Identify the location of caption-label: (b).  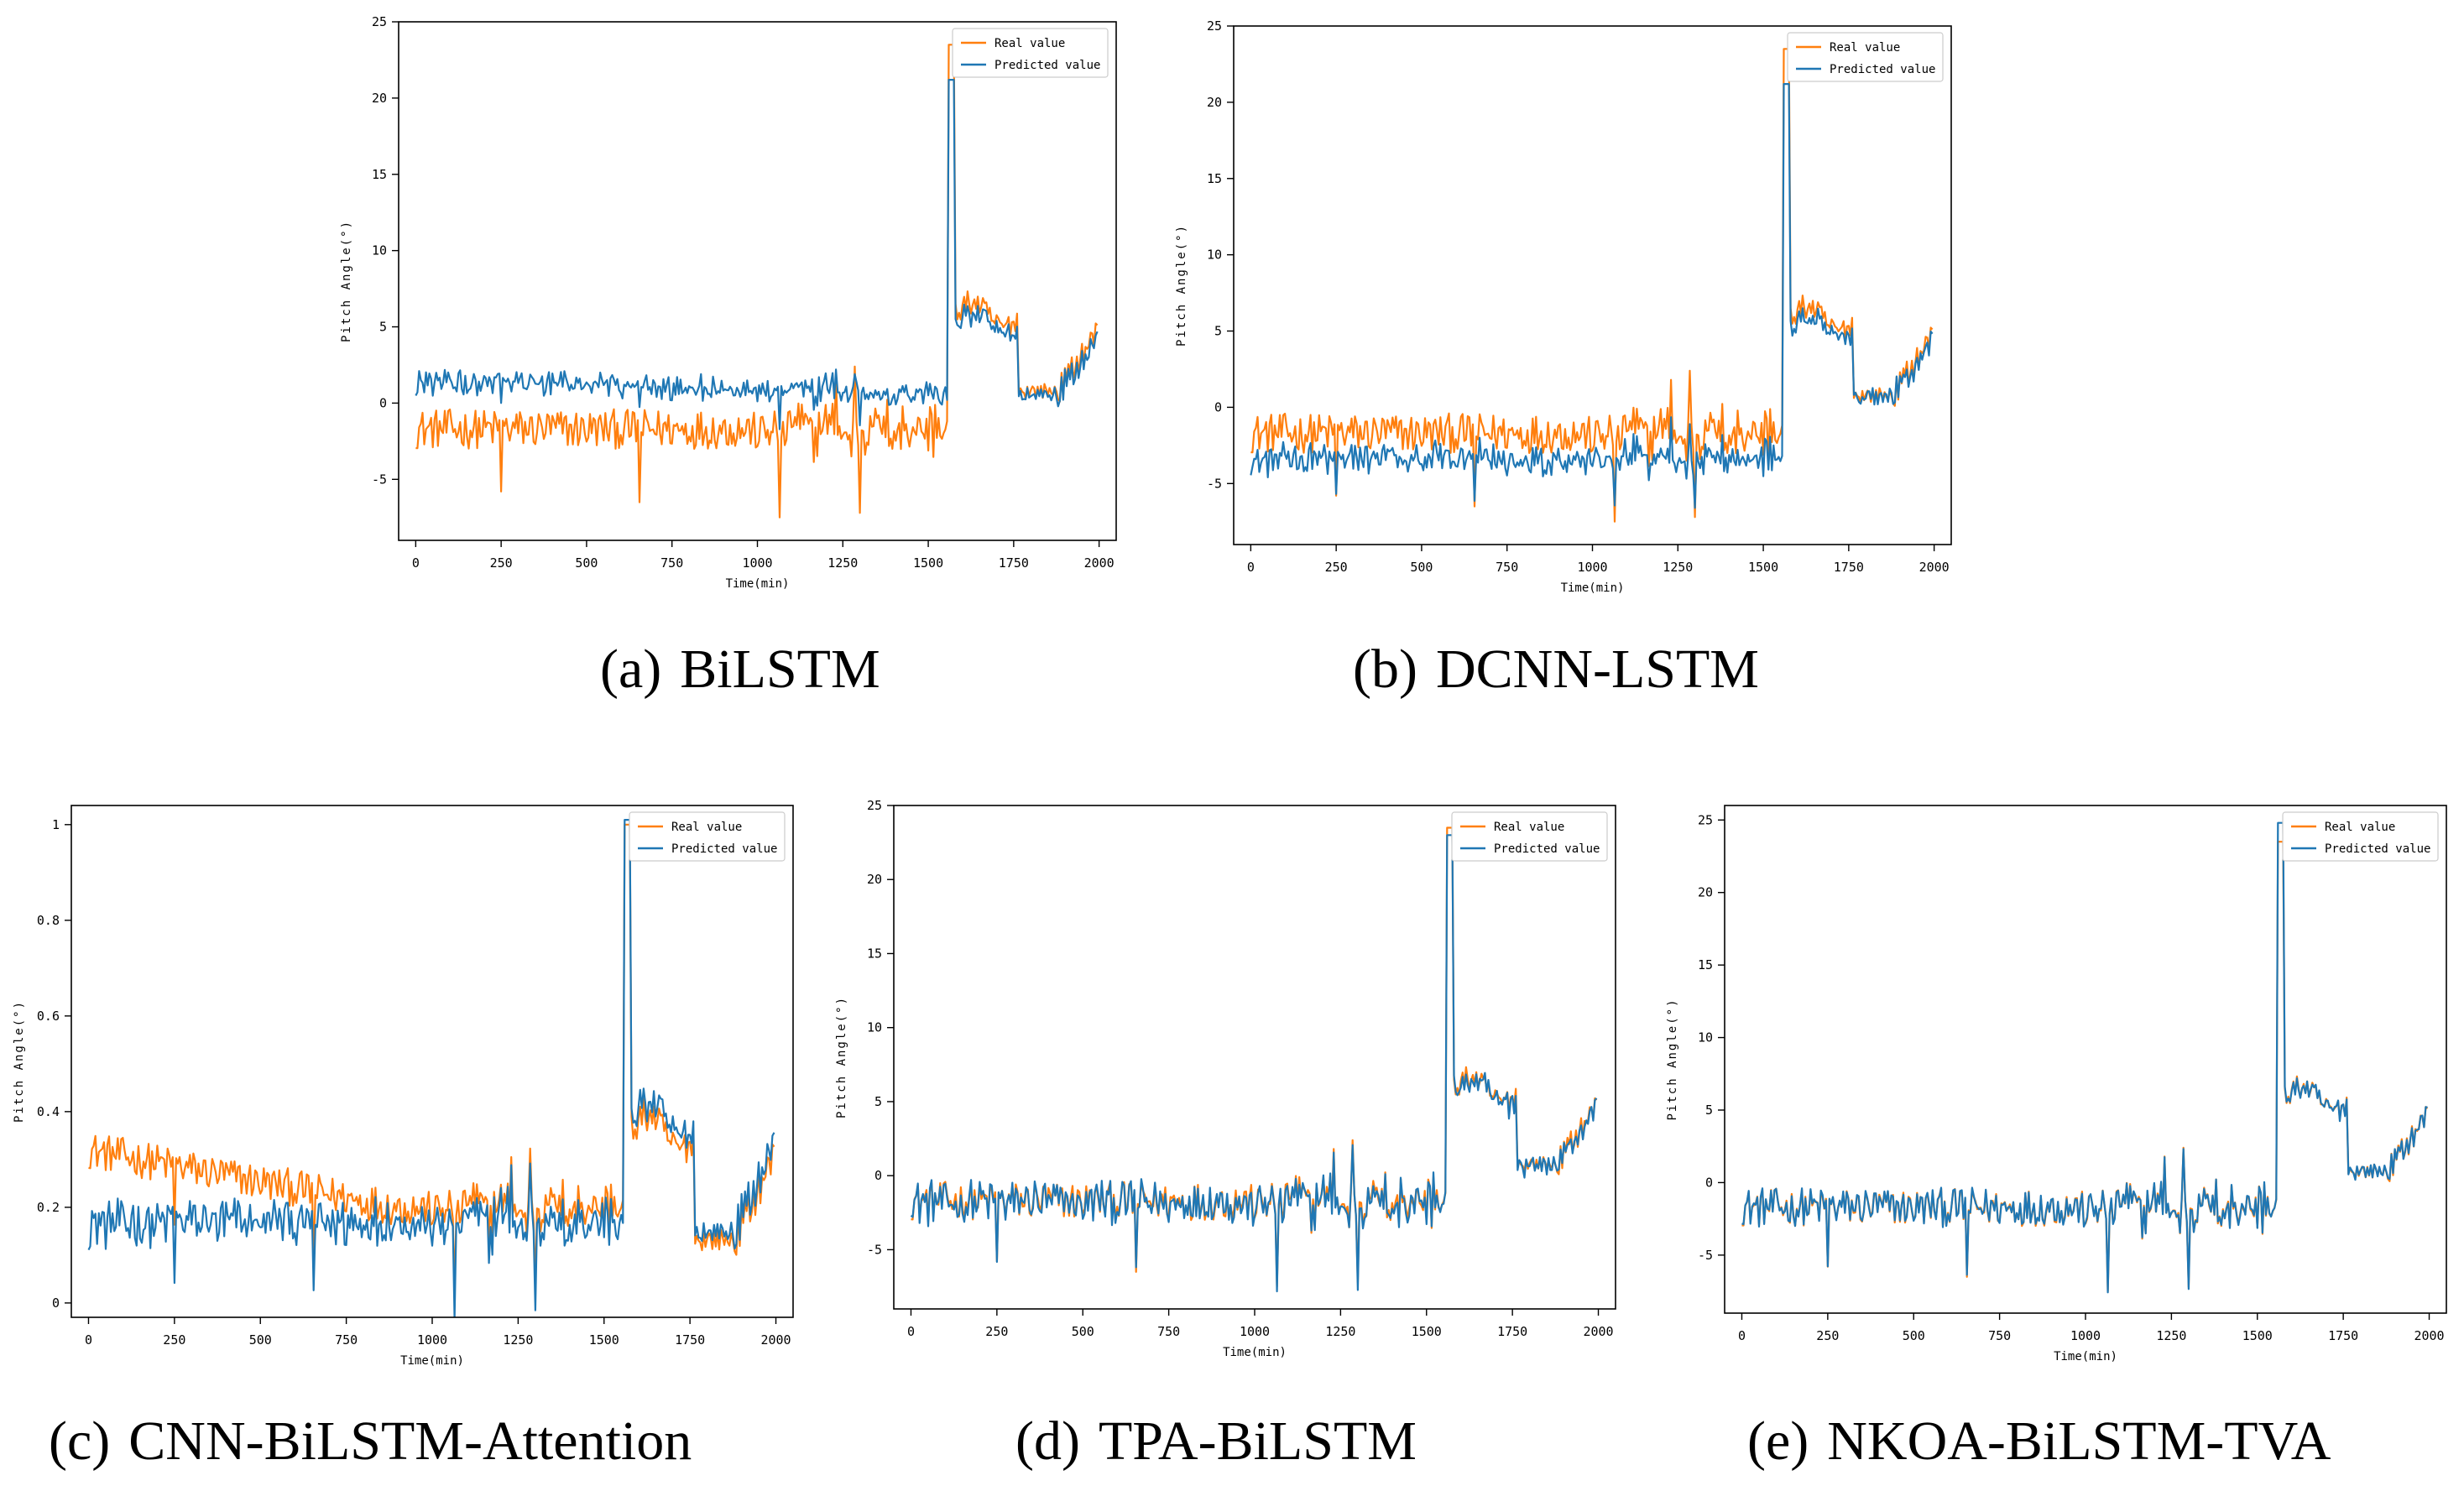
(1385, 669).